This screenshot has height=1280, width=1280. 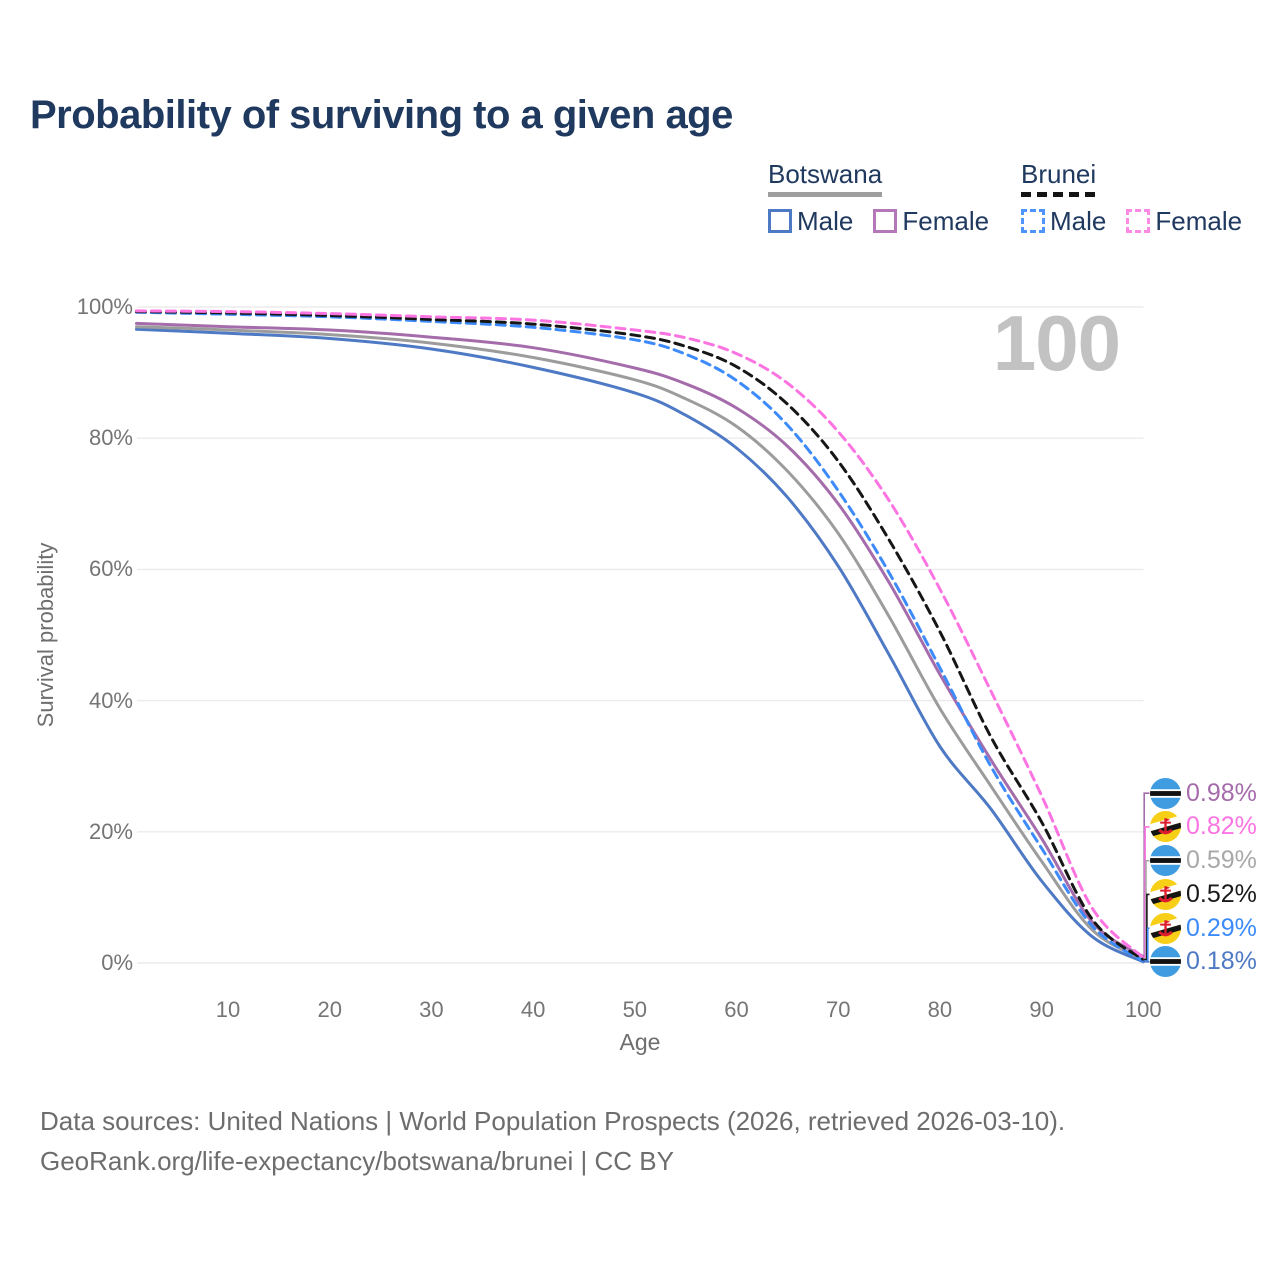 I want to click on y-axis-title: Survival probability, so click(x=45, y=635).